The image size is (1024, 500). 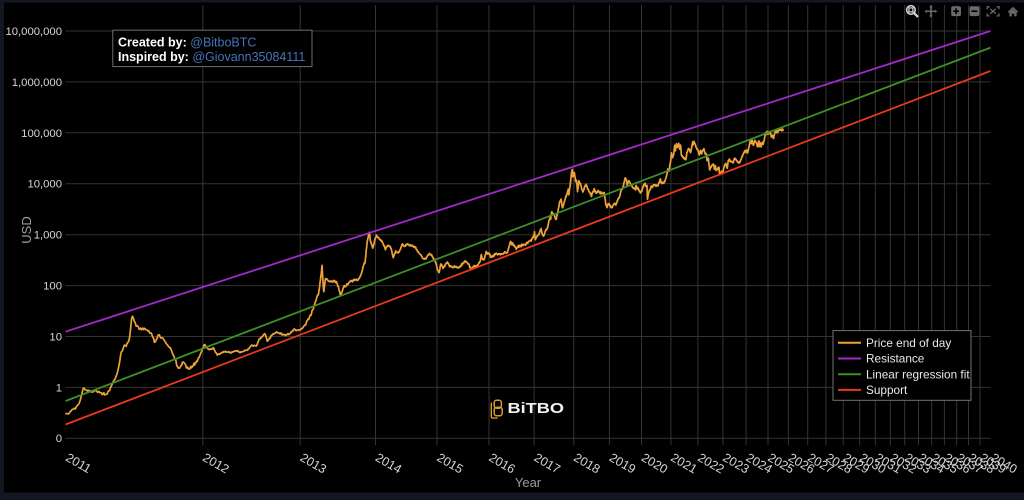 What do you see at coordinates (41, 134) in the screenshot?
I see `svg-text: 100,000` at bounding box center [41, 134].